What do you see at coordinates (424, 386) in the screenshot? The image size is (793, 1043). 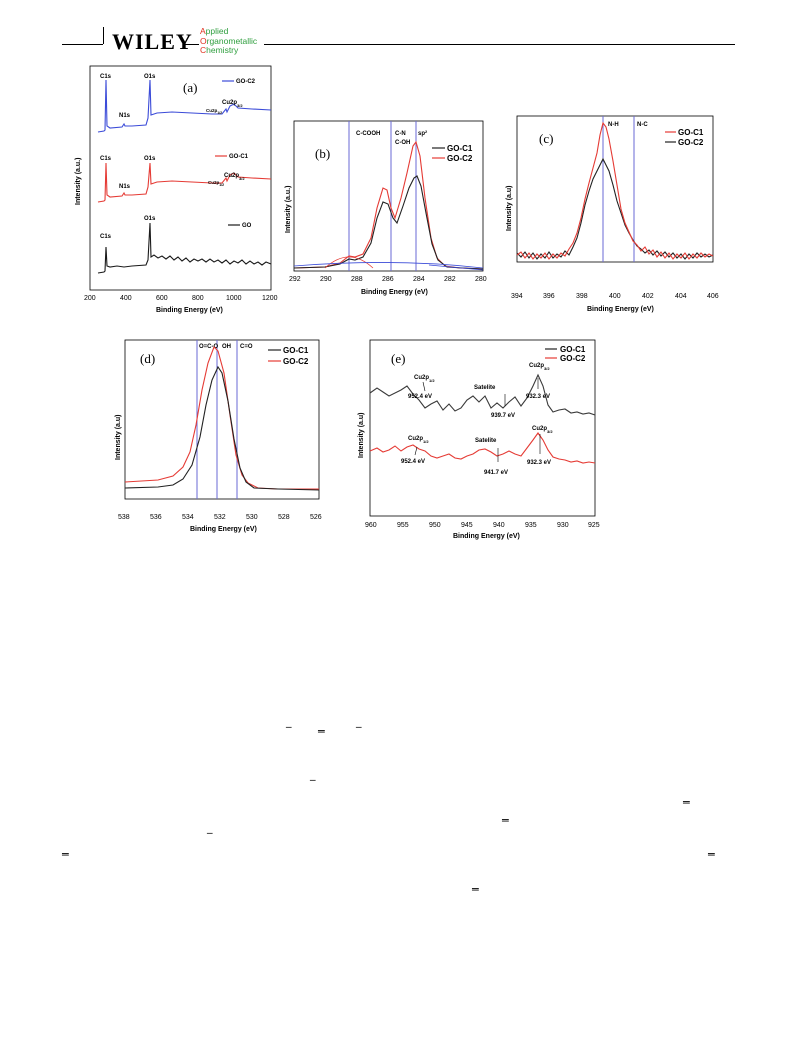 I see `e-top-cu-left-arrow` at bounding box center [424, 386].